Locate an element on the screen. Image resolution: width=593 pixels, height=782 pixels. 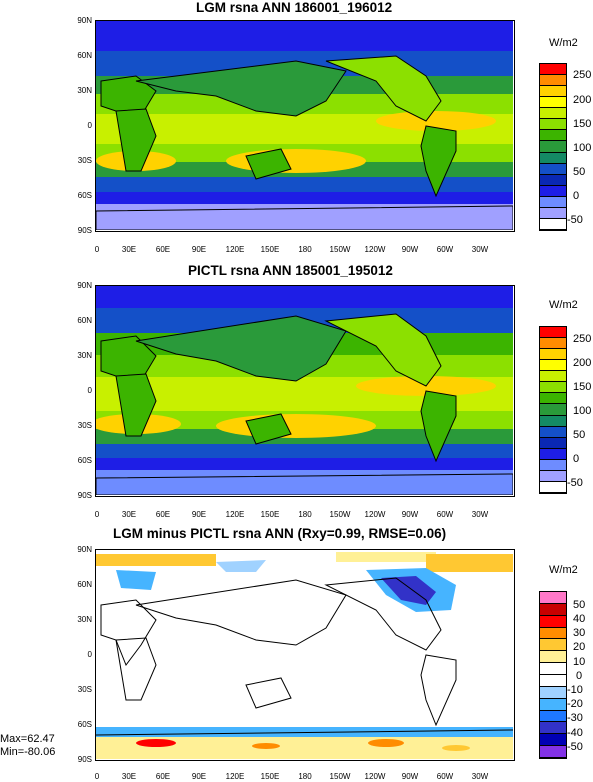
panel3-xtick: 120E is located at coordinates (235, 776).